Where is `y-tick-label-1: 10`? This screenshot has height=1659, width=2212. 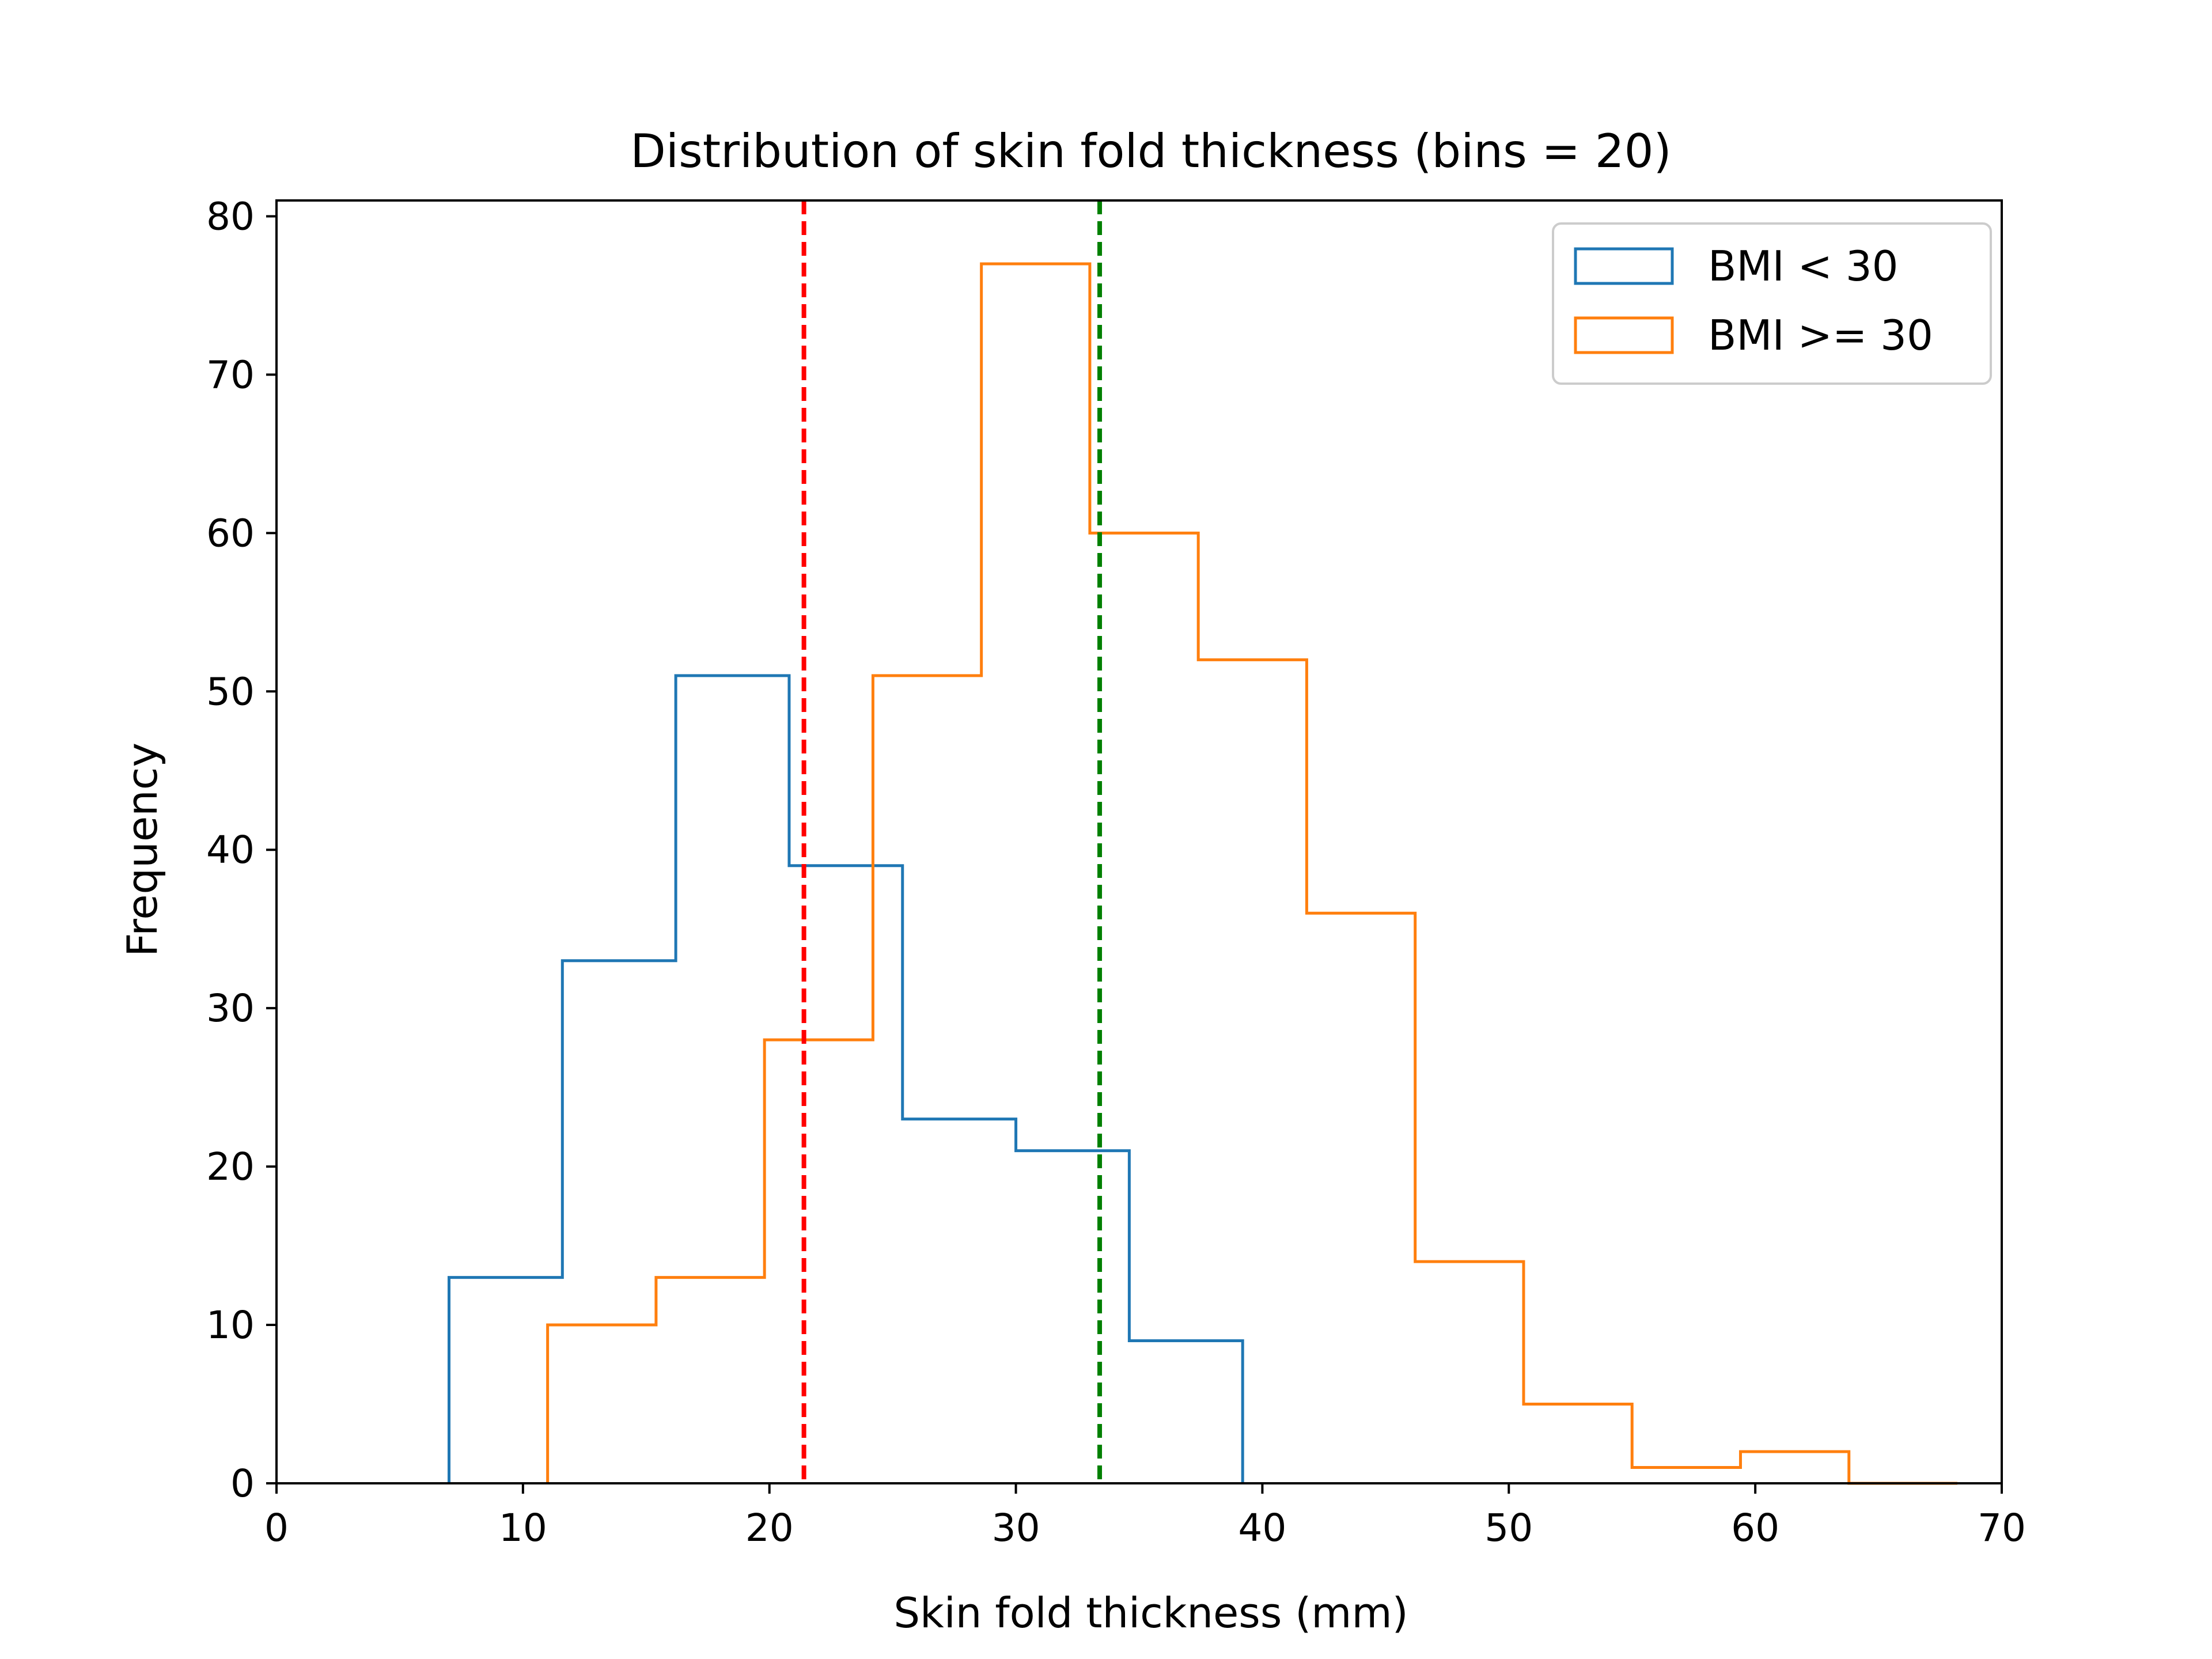
y-tick-label-1: 10 is located at coordinates (230, 1325).